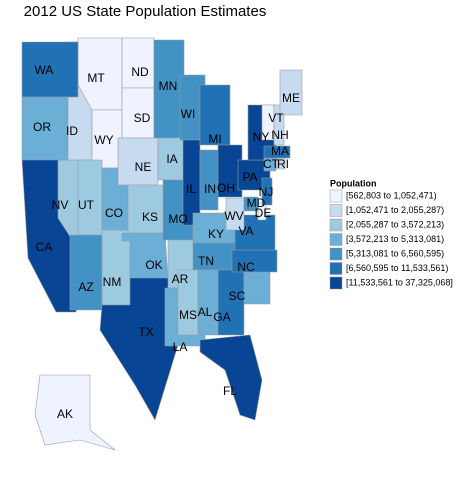 The height and width of the screenshot is (479, 474). What do you see at coordinates (65, 414) in the screenshot?
I see `state-label: AK` at bounding box center [65, 414].